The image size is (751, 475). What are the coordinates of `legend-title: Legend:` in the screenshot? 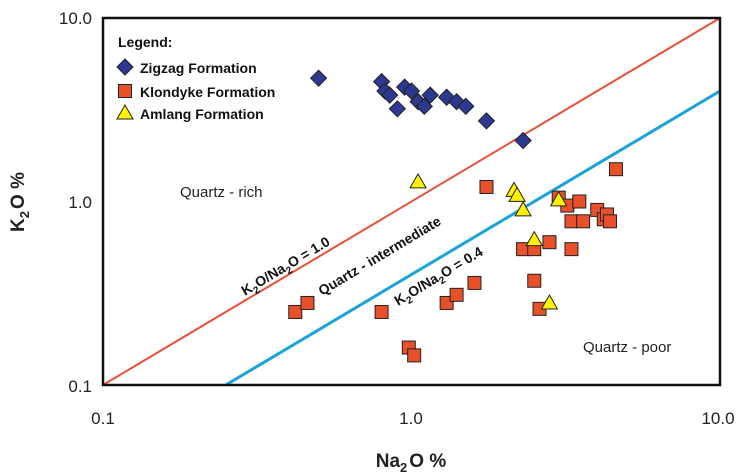 It's located at (145, 42).